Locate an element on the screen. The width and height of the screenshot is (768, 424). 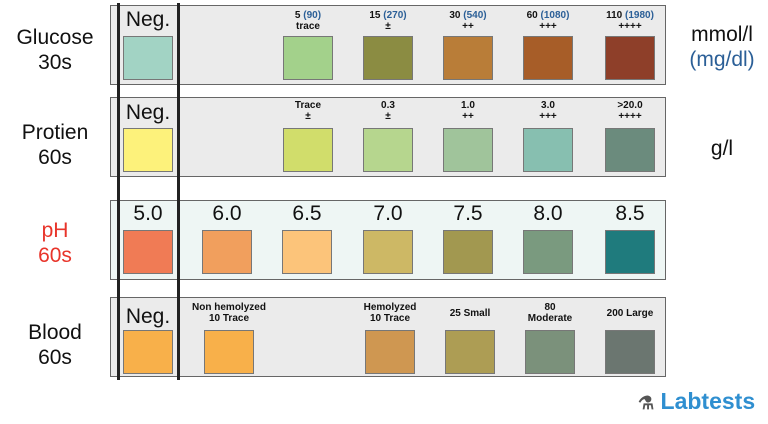
name: pH is located at coordinates (55, 230).